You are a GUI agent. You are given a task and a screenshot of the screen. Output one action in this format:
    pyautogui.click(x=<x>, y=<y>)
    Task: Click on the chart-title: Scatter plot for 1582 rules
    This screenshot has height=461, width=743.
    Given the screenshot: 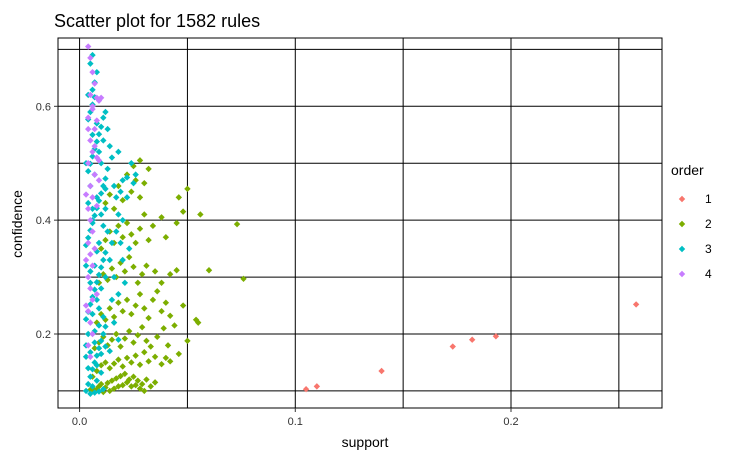 What is the action you would take?
    pyautogui.click(x=157, y=21)
    